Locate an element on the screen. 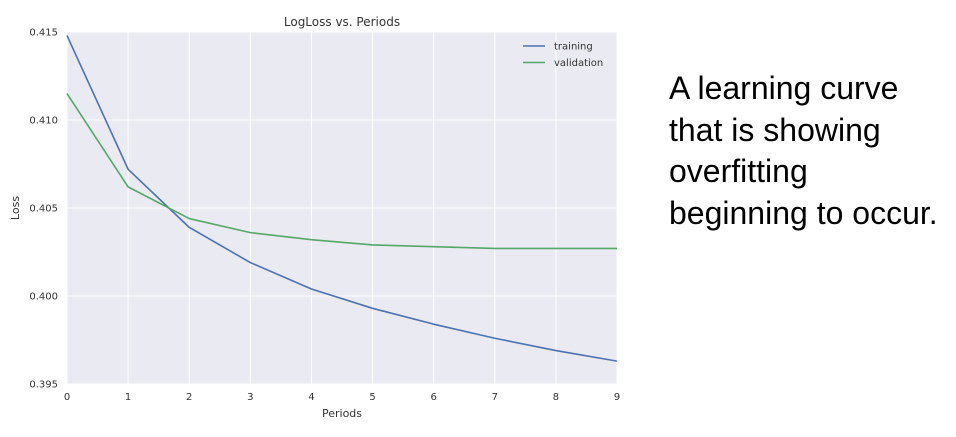  x-axis-label: Periods is located at coordinates (342, 413).